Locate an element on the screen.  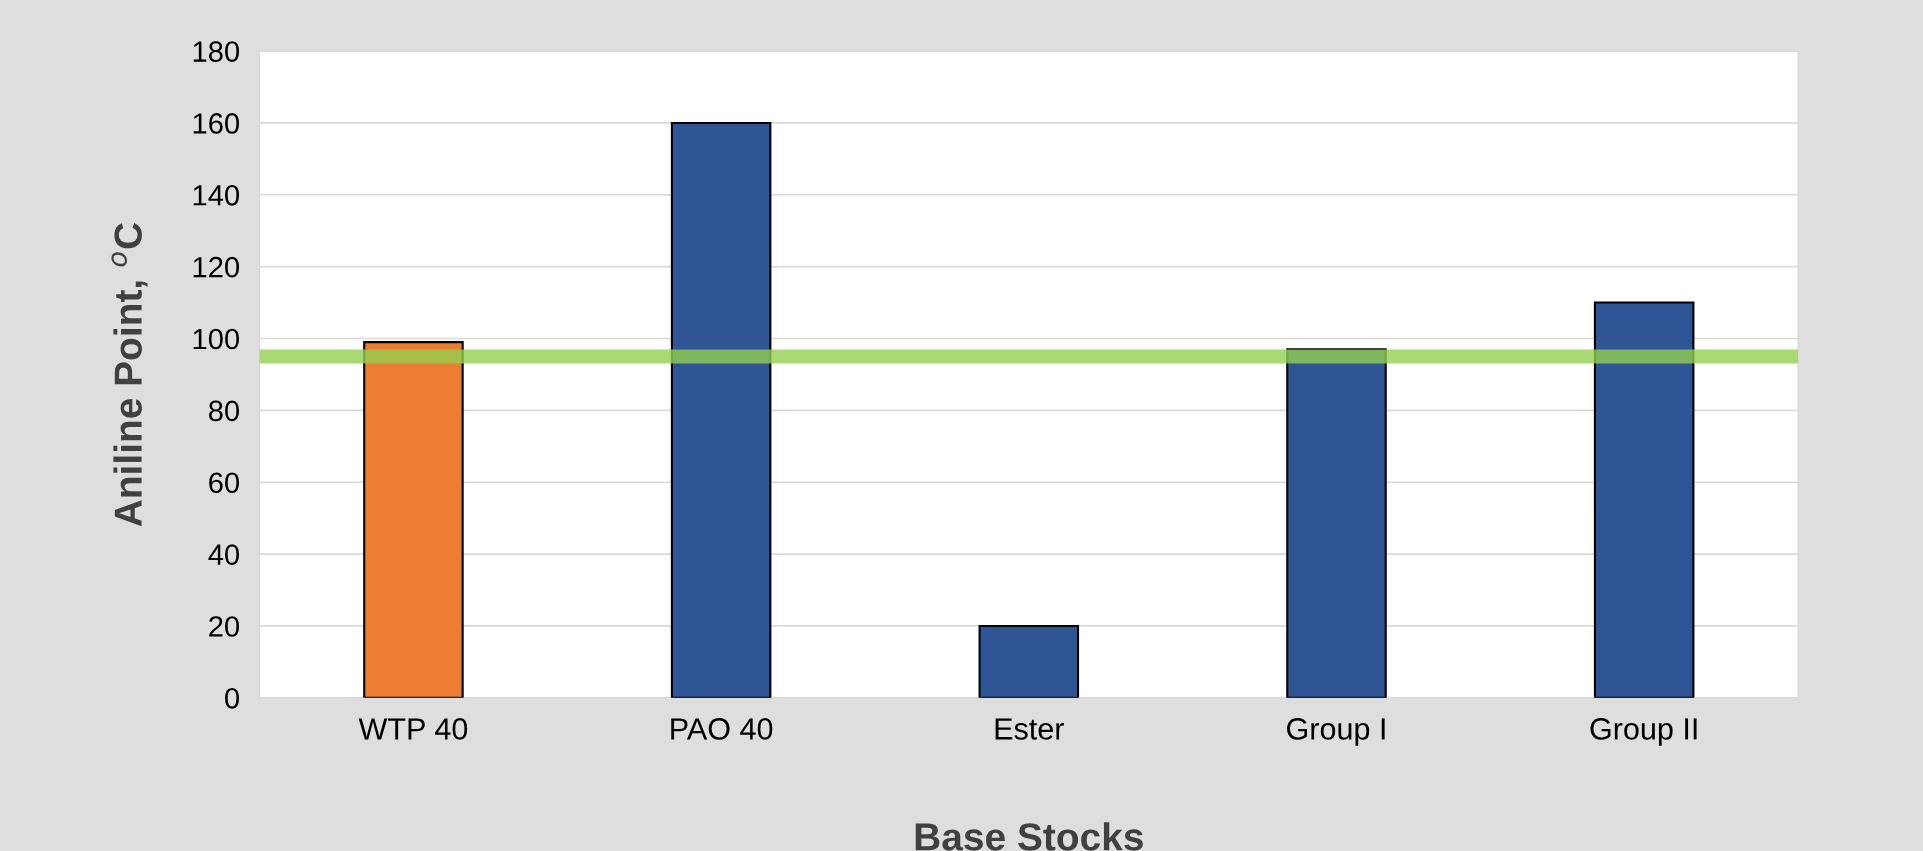
x-axis-title: Base Stocks is located at coordinates (1029, 836).